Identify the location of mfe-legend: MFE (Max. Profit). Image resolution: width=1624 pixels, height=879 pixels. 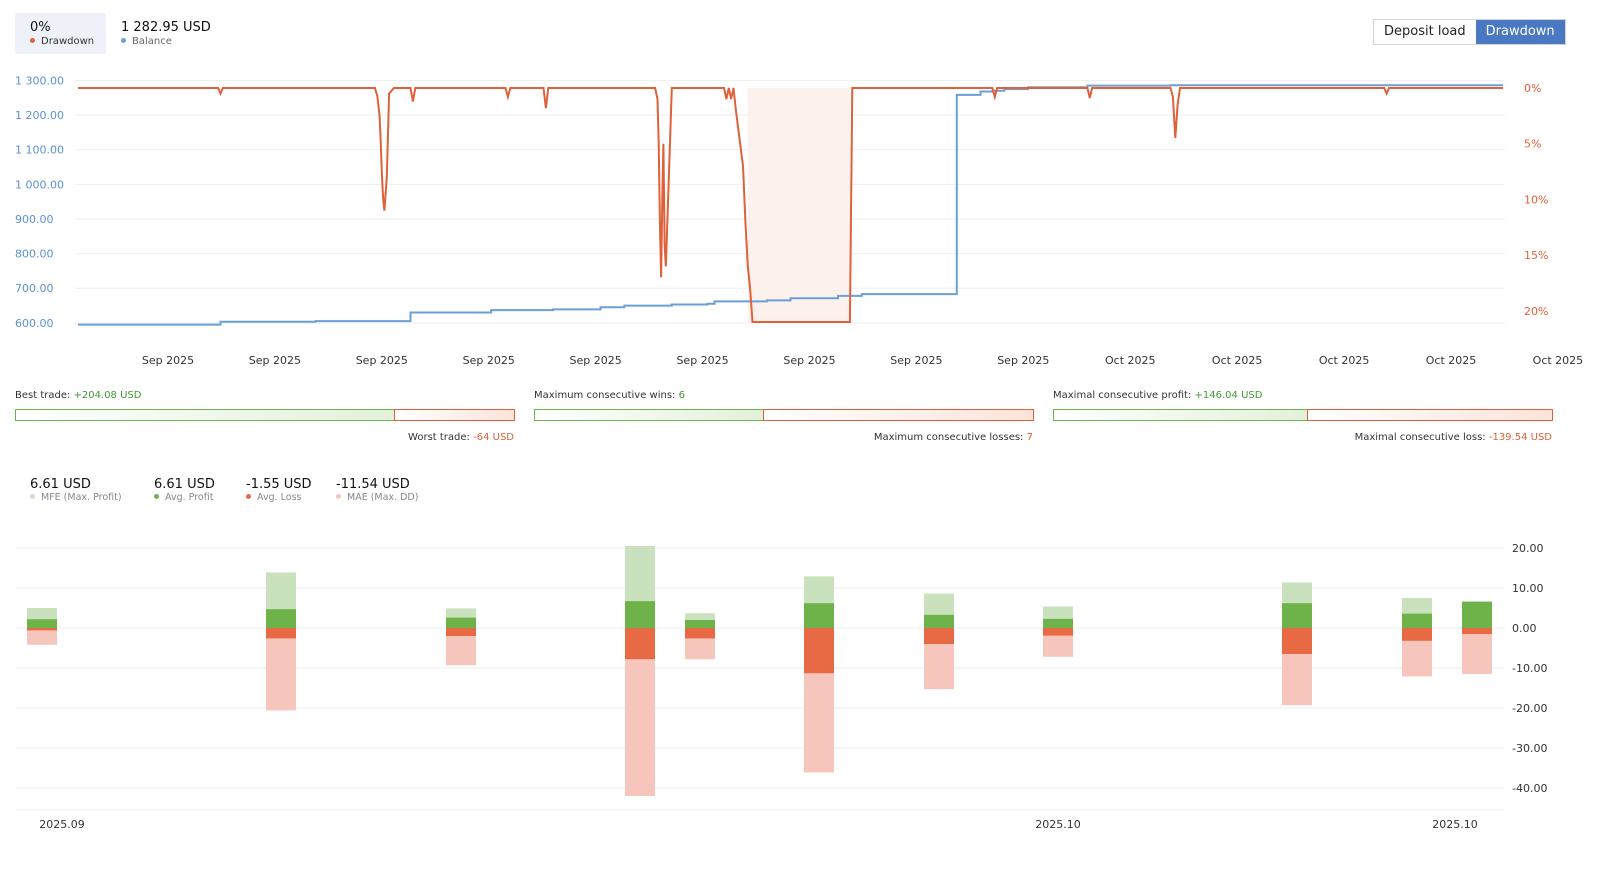
(76, 497).